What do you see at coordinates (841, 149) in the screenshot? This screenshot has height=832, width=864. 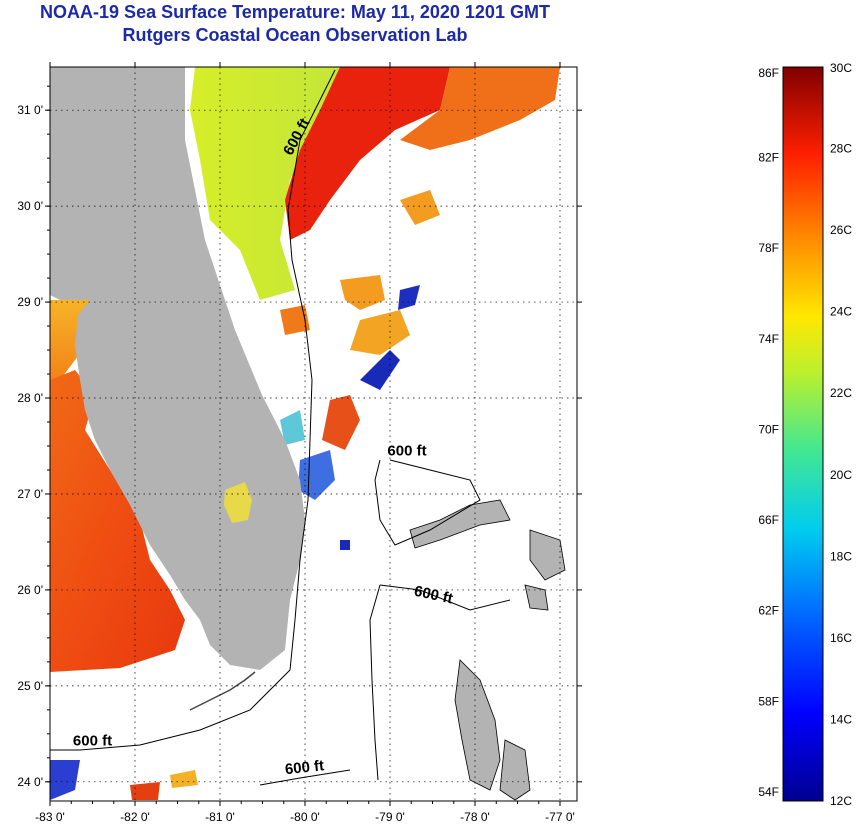 I see `colorbar-c-label: 28C` at bounding box center [841, 149].